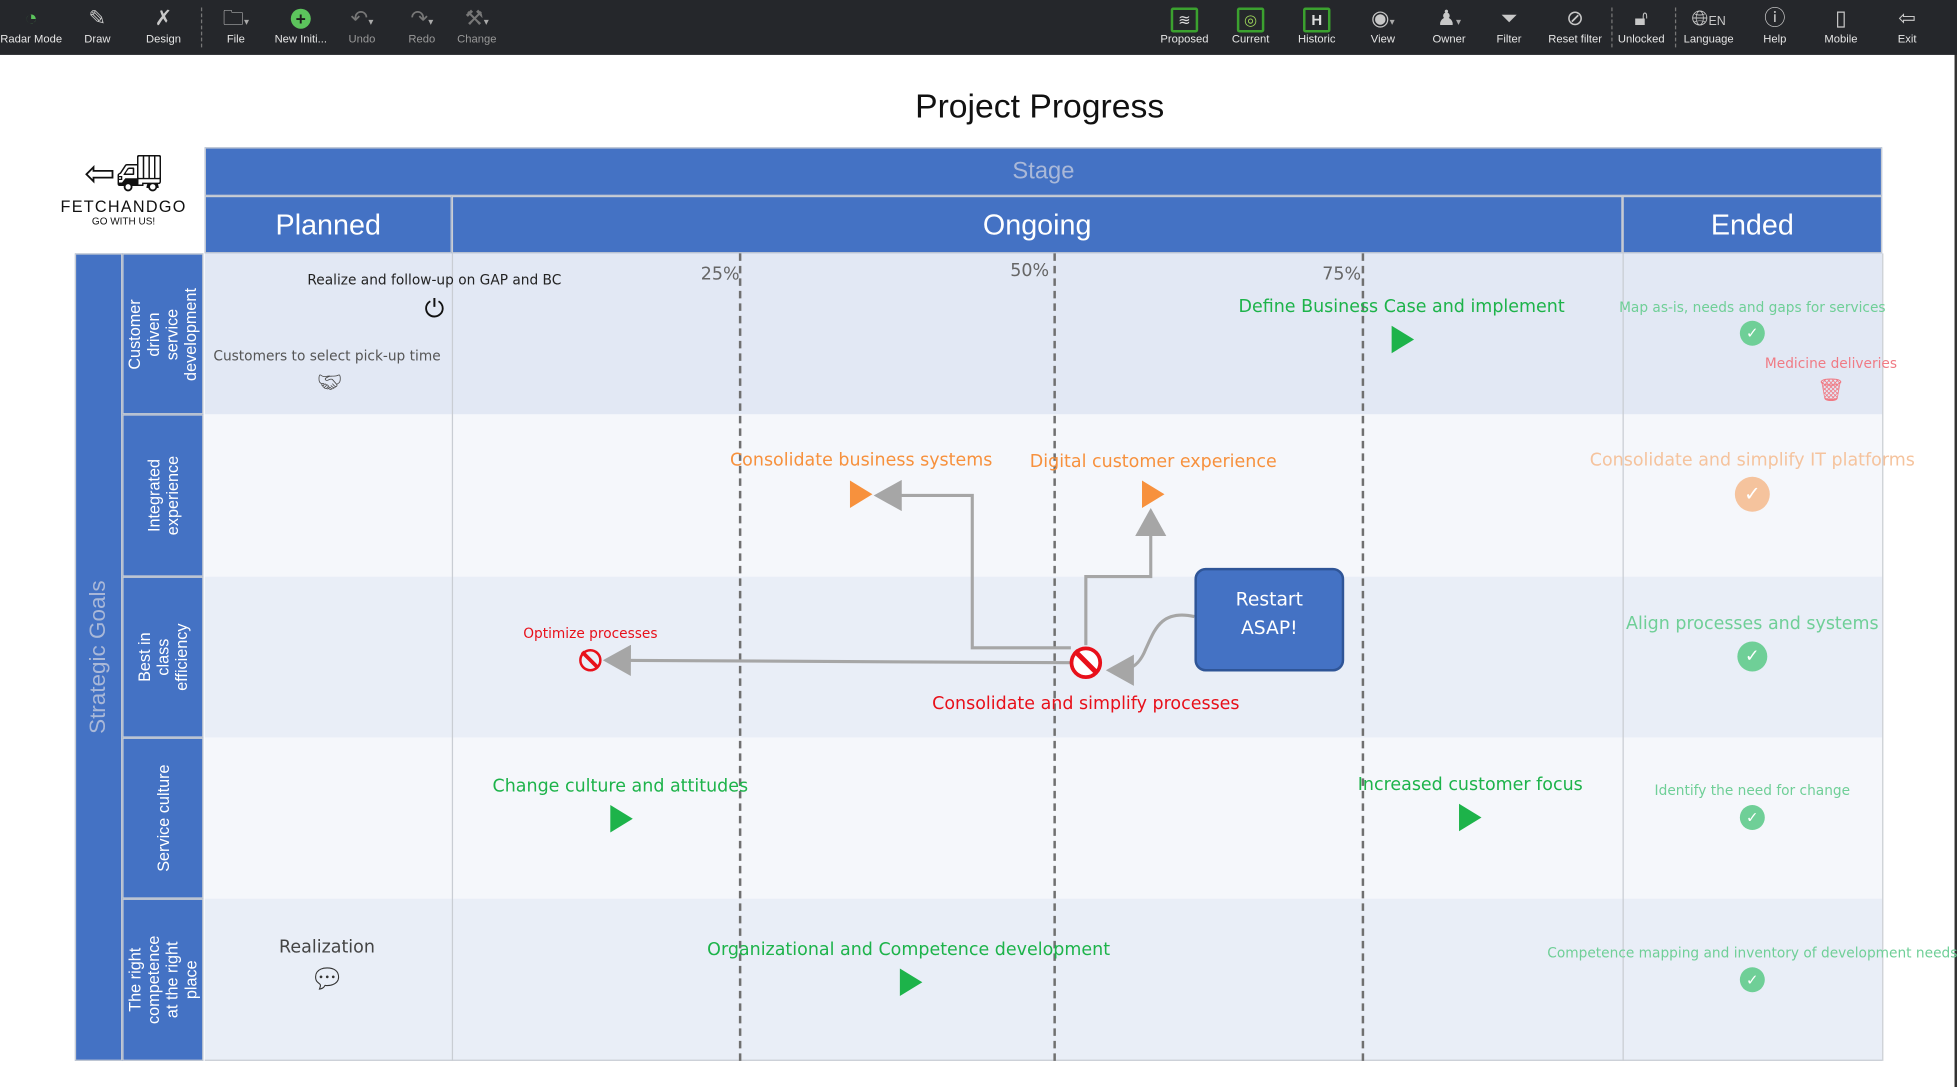 This screenshot has height=1087, width=1957. Describe the element at coordinates (1269, 619) in the screenshot. I see `note-restart: Restart ASAP!` at that location.